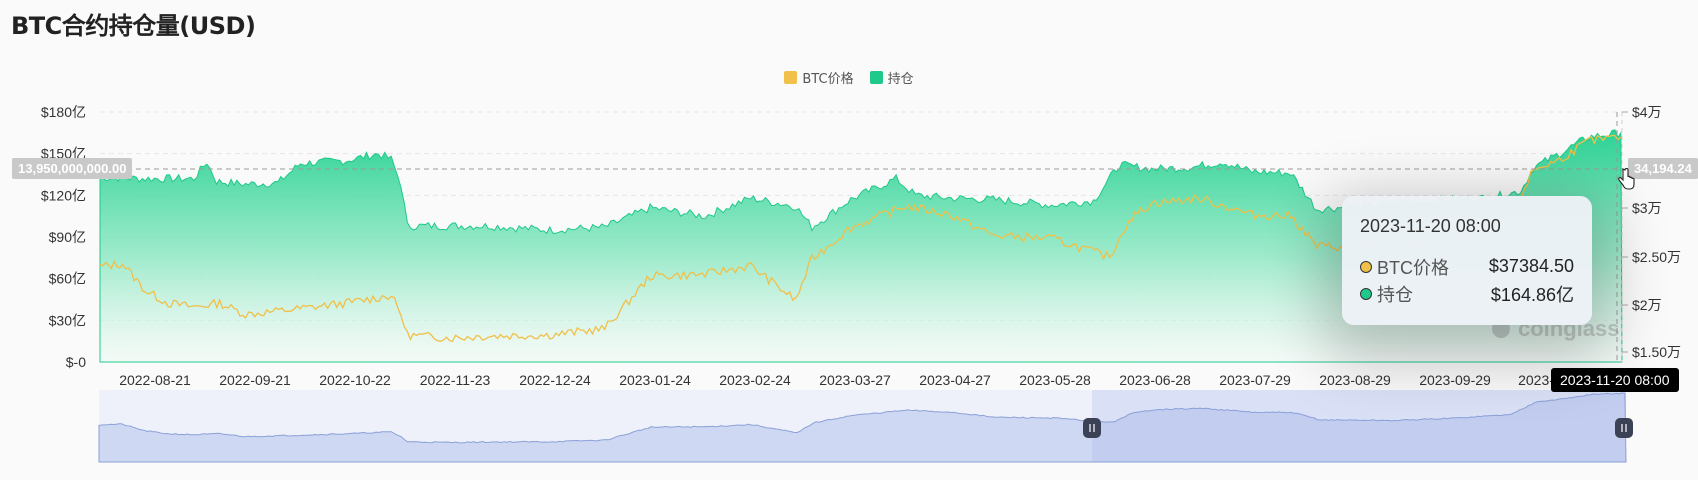 This screenshot has width=1698, height=480. Describe the element at coordinates (1624, 428) in the screenshot. I see `minimap-handle-right` at that location.